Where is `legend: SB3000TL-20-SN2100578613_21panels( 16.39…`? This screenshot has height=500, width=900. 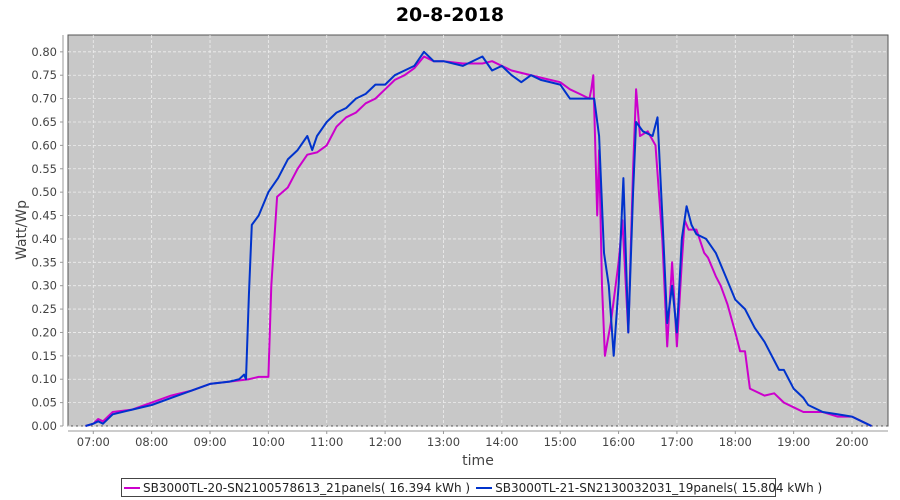 legend: SB3000TL-20-SN2100578613_21panels( 16.39… is located at coordinates (471, 487).